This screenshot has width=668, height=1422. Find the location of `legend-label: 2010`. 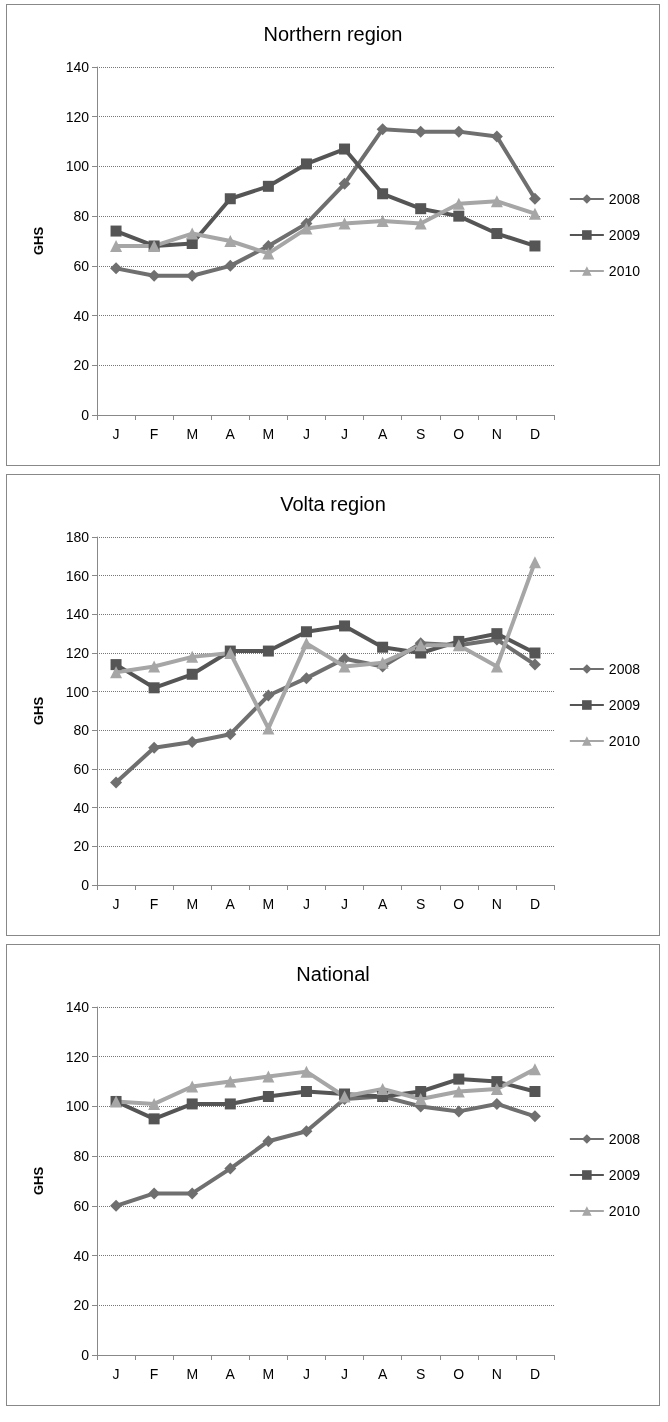

legend-label: 2010 is located at coordinates (624, 741).